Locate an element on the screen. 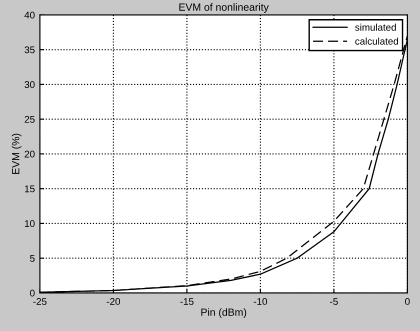 This screenshot has width=420, height=331. x-tick-label: -5 is located at coordinates (334, 301).